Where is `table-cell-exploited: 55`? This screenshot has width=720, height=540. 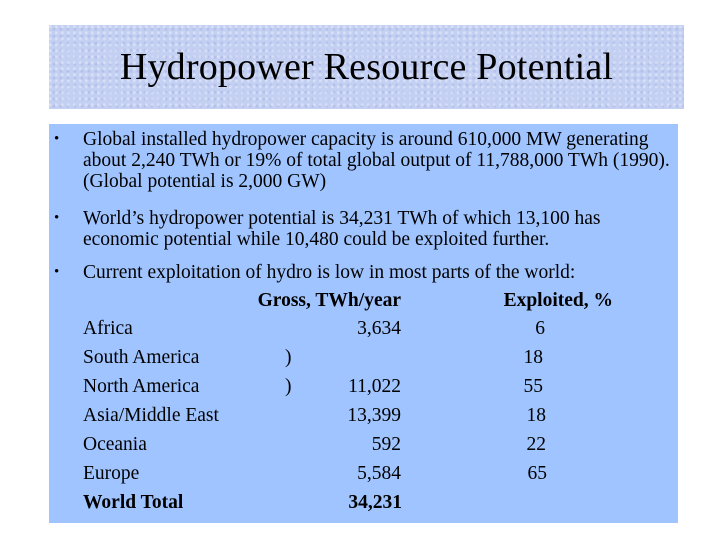
table-cell-exploited: 55 is located at coordinates (533, 386).